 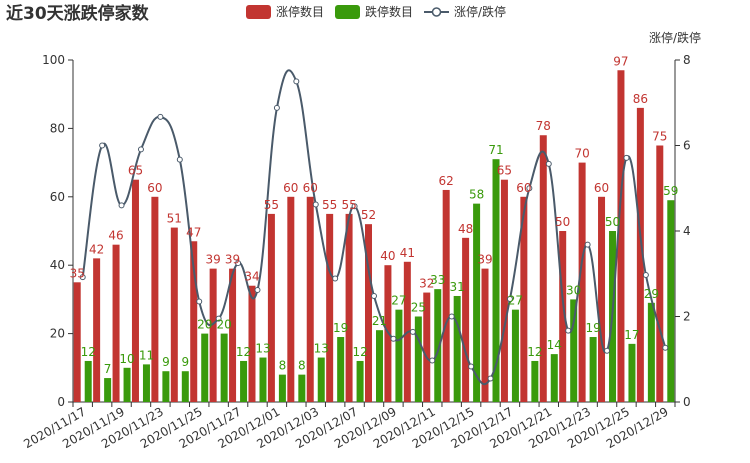 I want to click on label-limit-down: 59, so click(x=670, y=191).